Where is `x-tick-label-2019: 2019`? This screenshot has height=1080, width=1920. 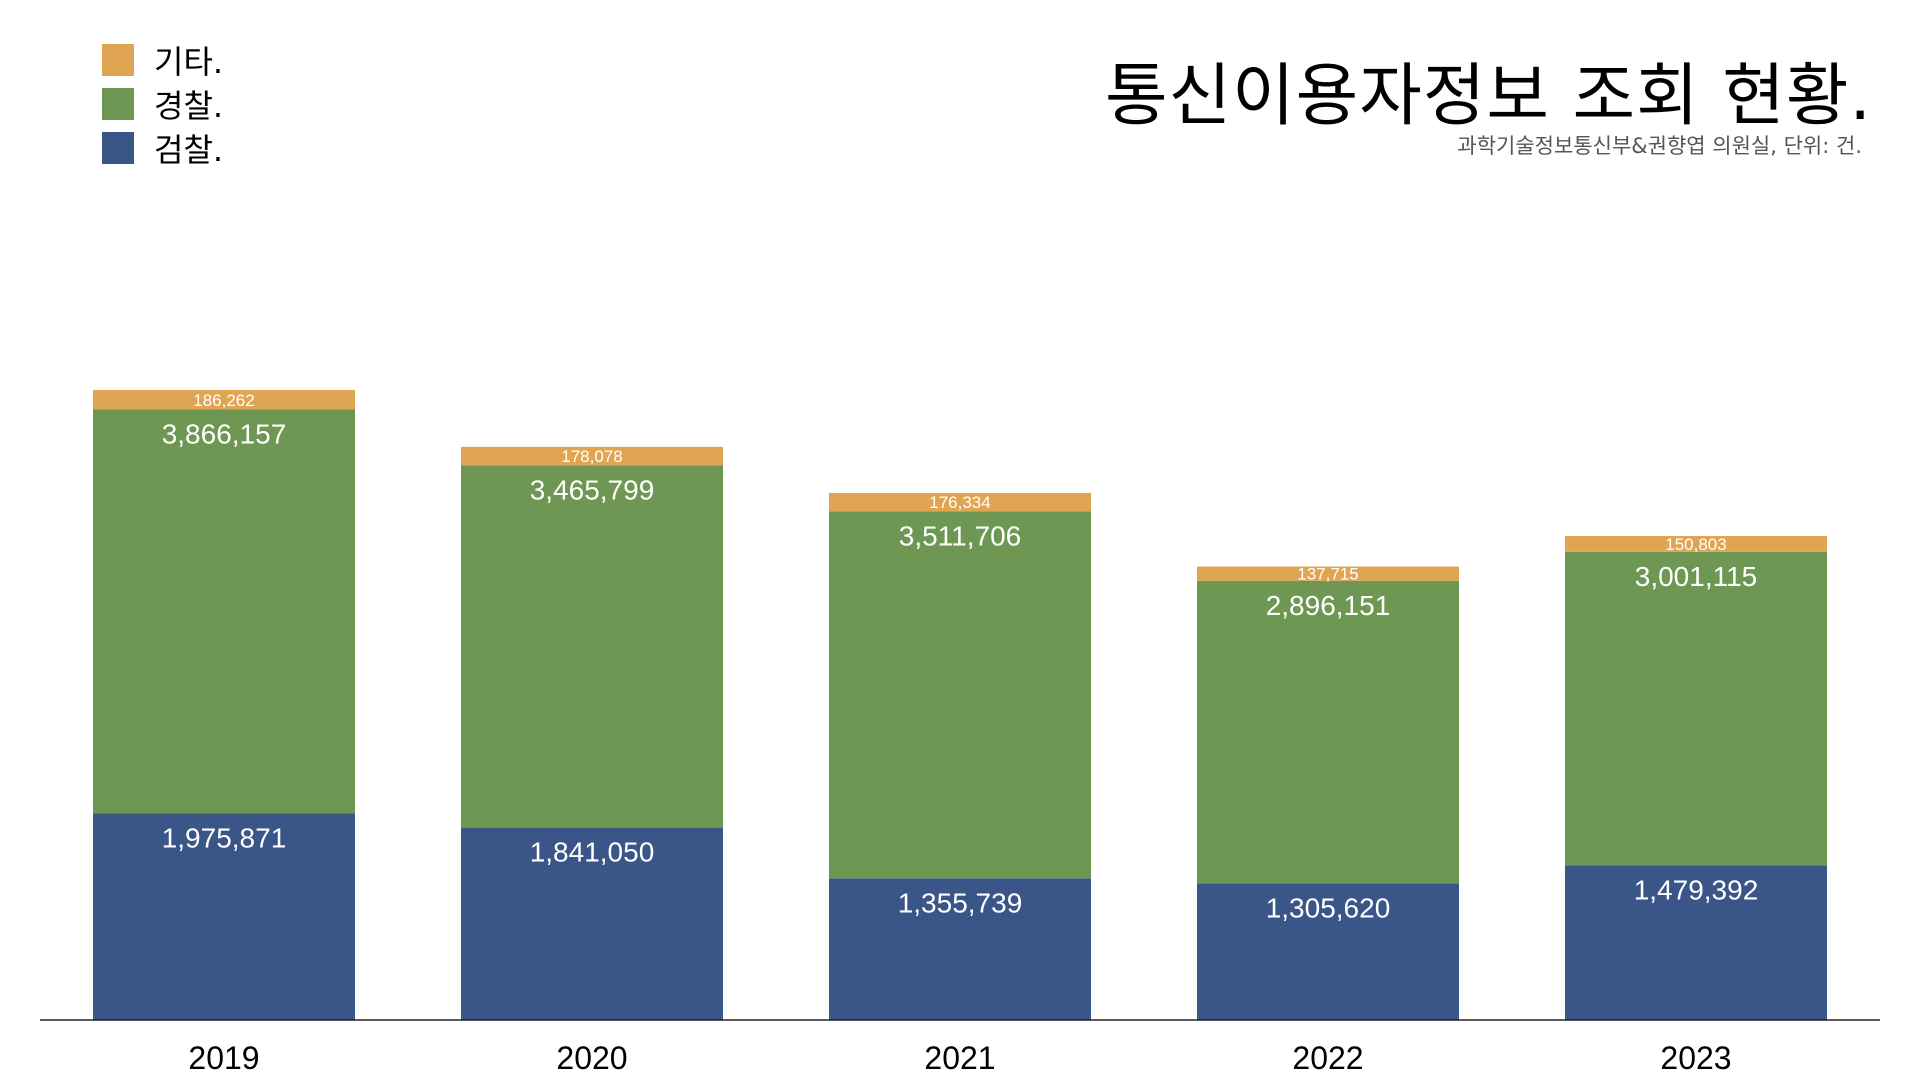 x-tick-label-2019: 2019 is located at coordinates (223, 1058).